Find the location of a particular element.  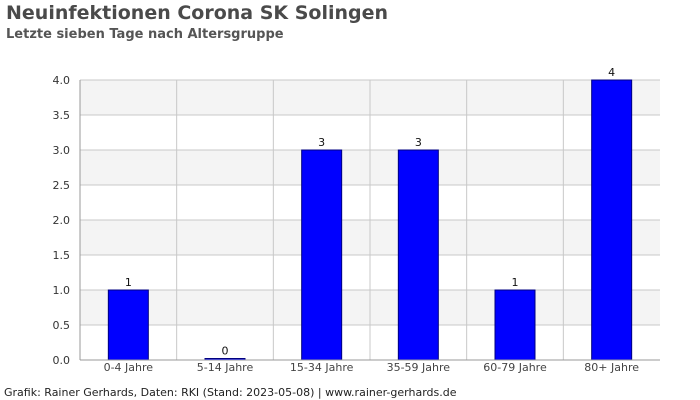

y-tick-label: 3.5 is located at coordinates (62, 115).